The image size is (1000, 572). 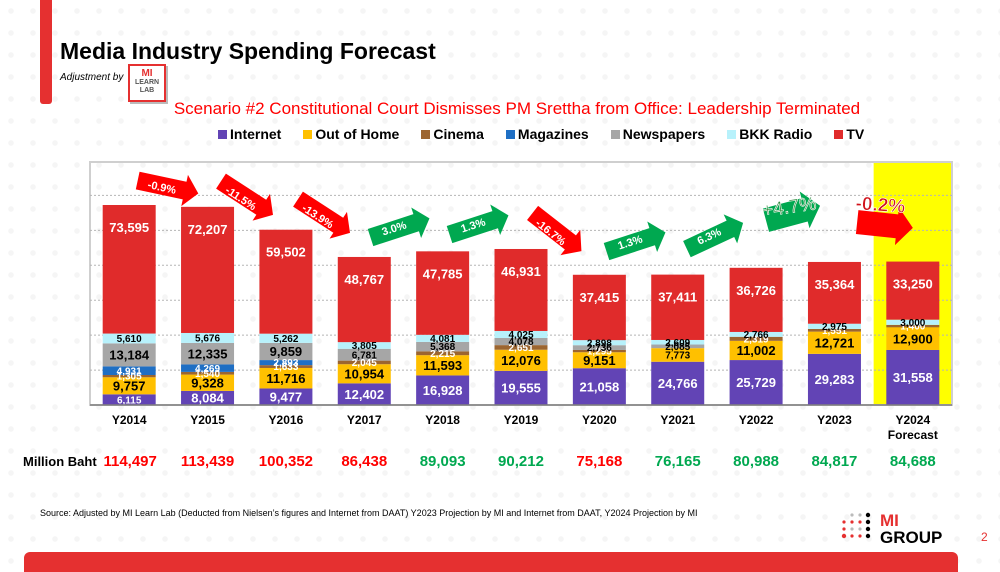 I want to click on data-label: 12,076, so click(x=521, y=360).